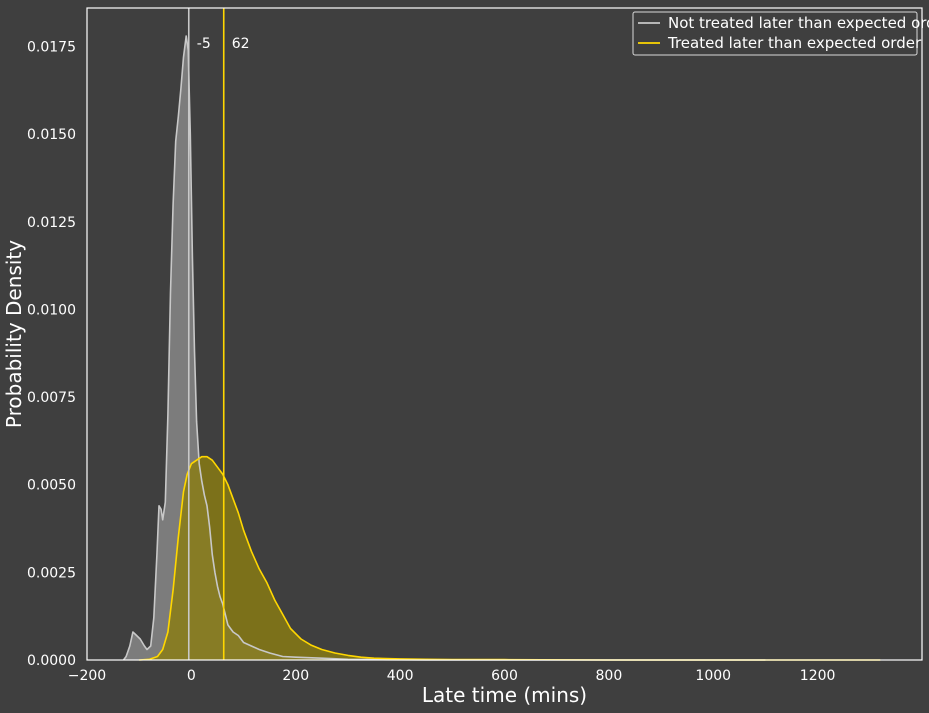 The image size is (929, 713). I want to click on y-tick-label: 0.0050, so click(51, 486).